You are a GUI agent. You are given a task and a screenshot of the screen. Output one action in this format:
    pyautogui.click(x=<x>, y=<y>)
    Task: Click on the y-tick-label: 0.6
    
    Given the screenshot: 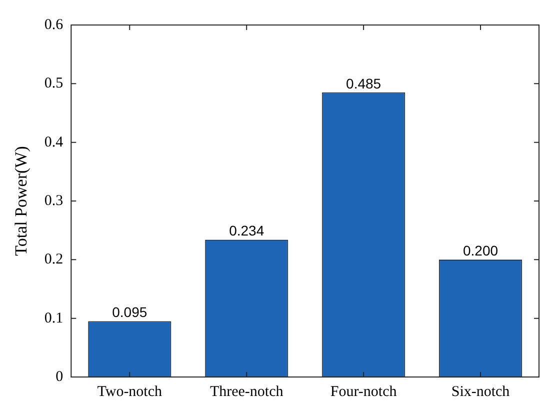 What is the action you would take?
    pyautogui.click(x=54, y=24)
    